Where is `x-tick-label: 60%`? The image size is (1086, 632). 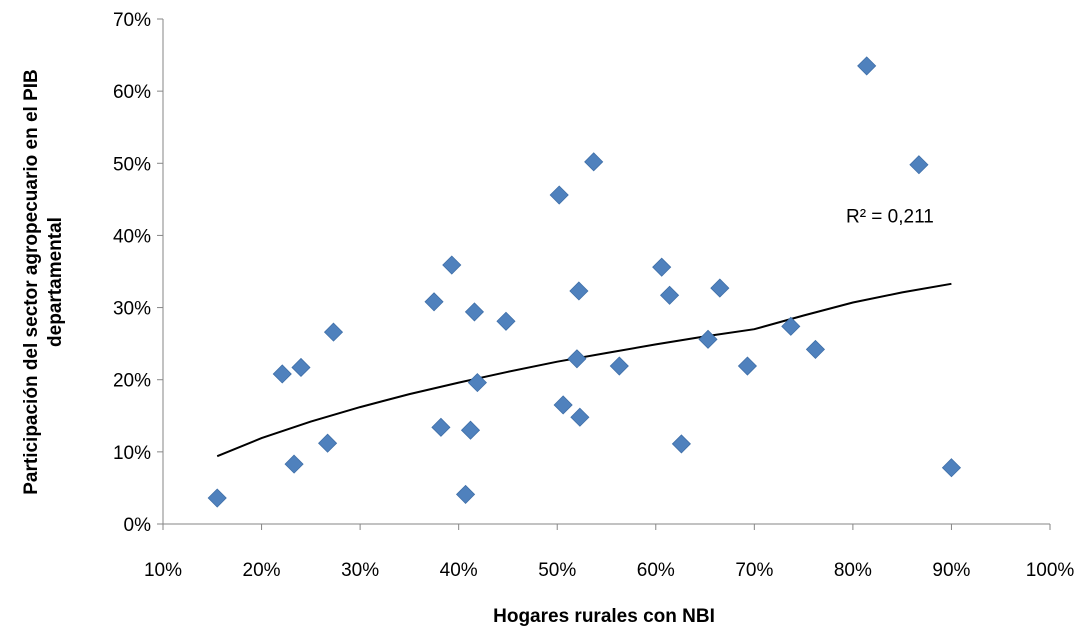
x-tick-label: 60% is located at coordinates (656, 570).